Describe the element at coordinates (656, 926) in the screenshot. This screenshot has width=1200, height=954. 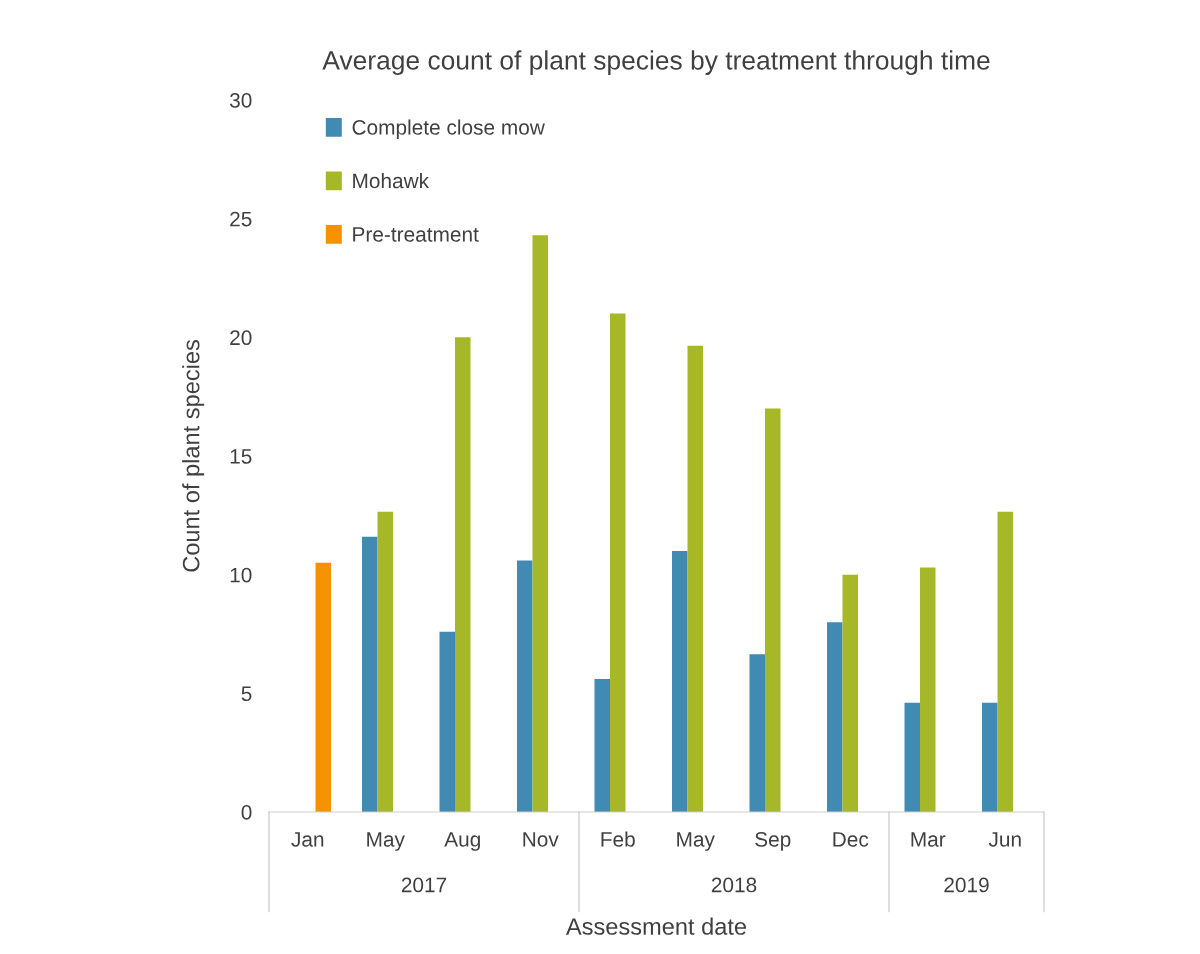
I see `x-axis-title: Assessment date` at that location.